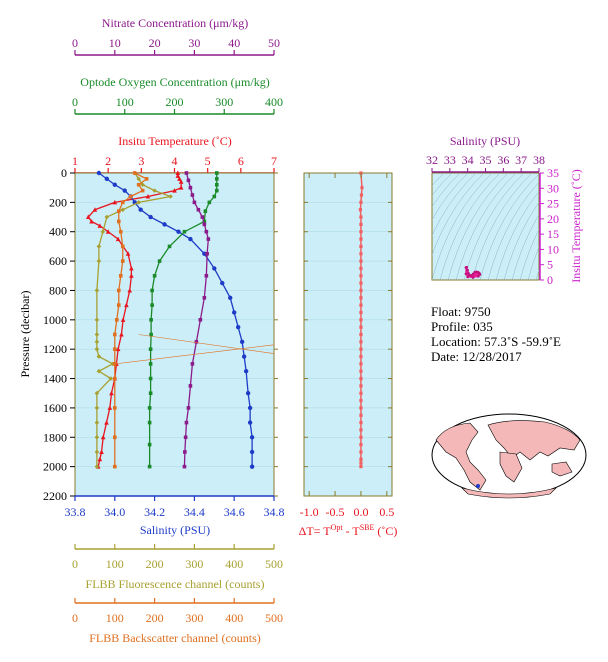  I want to click on pressure-tick-label: 200, so click(58, 202).